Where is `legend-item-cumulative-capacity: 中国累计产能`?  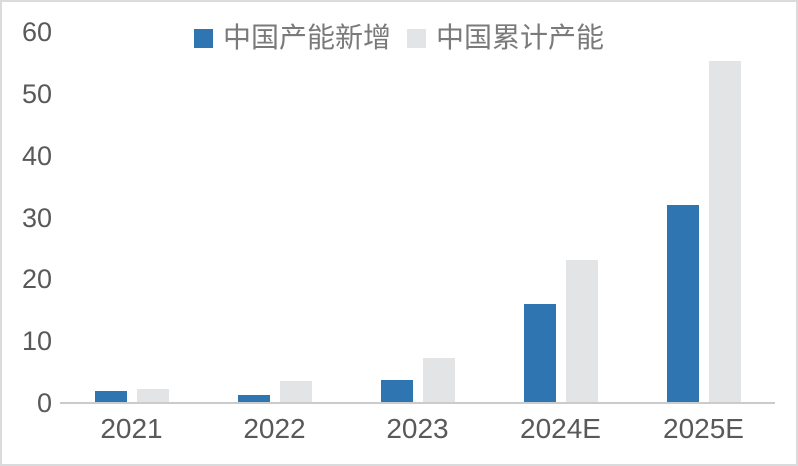
legend-item-cumulative-capacity: 中国累计产能 is located at coordinates (505, 38).